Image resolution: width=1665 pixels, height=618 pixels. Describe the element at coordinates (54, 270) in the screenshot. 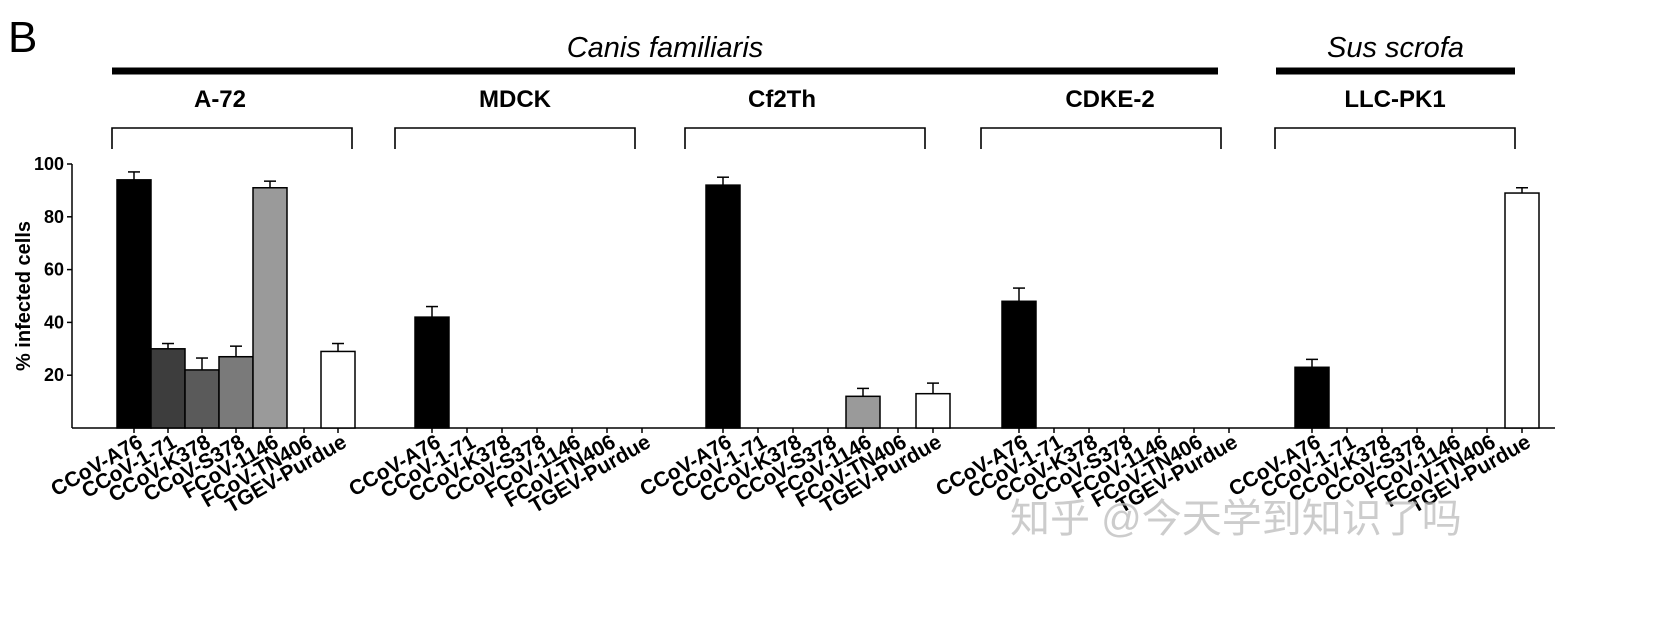

I see `y-tick-label: 60` at that location.